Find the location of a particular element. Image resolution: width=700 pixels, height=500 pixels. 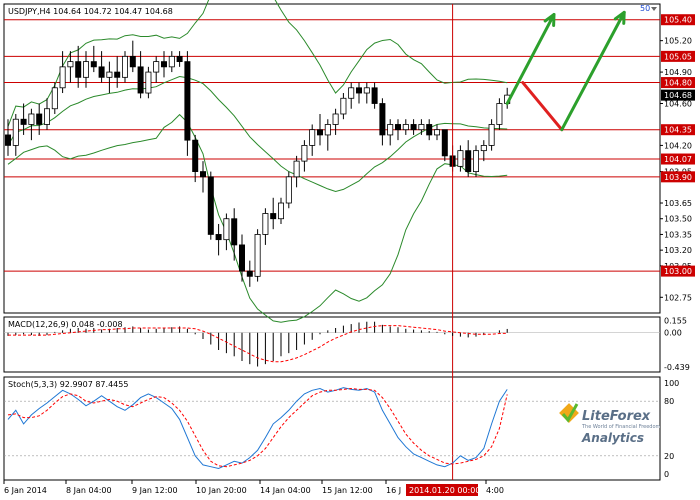

stoch-signal-line is located at coordinates (257, 427).